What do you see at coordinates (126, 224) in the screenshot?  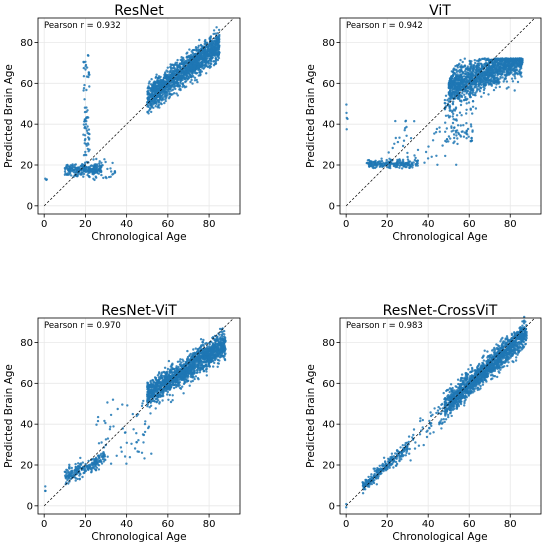 I see `x-tick-label: 40` at bounding box center [126, 224].